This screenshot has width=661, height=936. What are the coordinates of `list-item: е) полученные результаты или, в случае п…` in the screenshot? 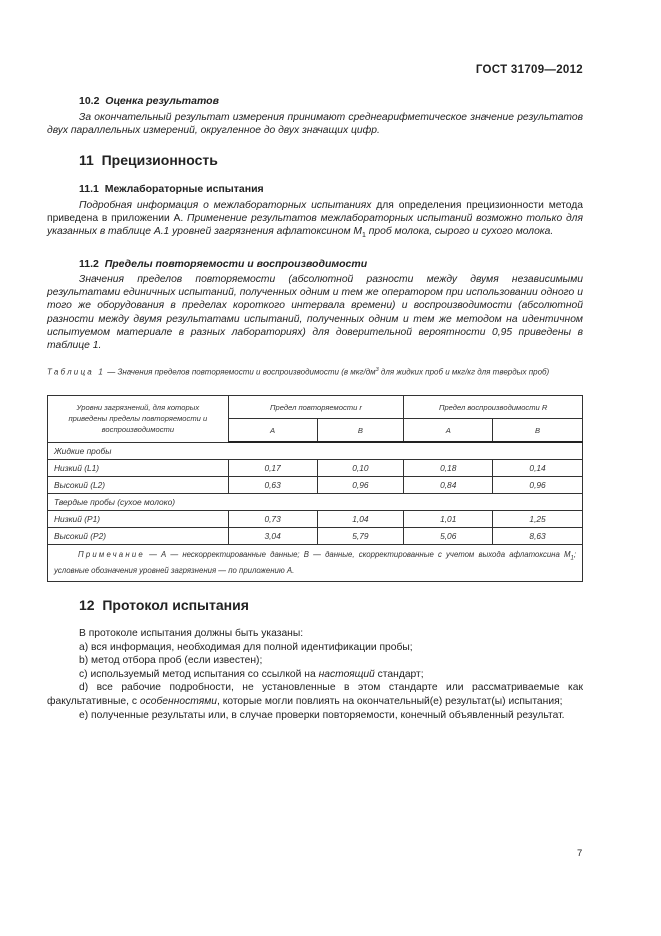 It's located at (315, 716).